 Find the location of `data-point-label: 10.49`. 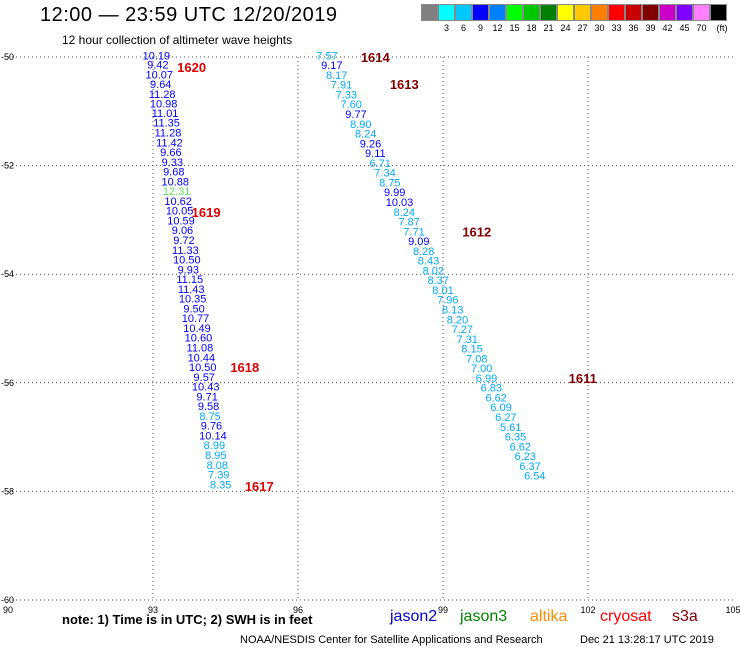

data-point-label: 10.49 is located at coordinates (197, 329).